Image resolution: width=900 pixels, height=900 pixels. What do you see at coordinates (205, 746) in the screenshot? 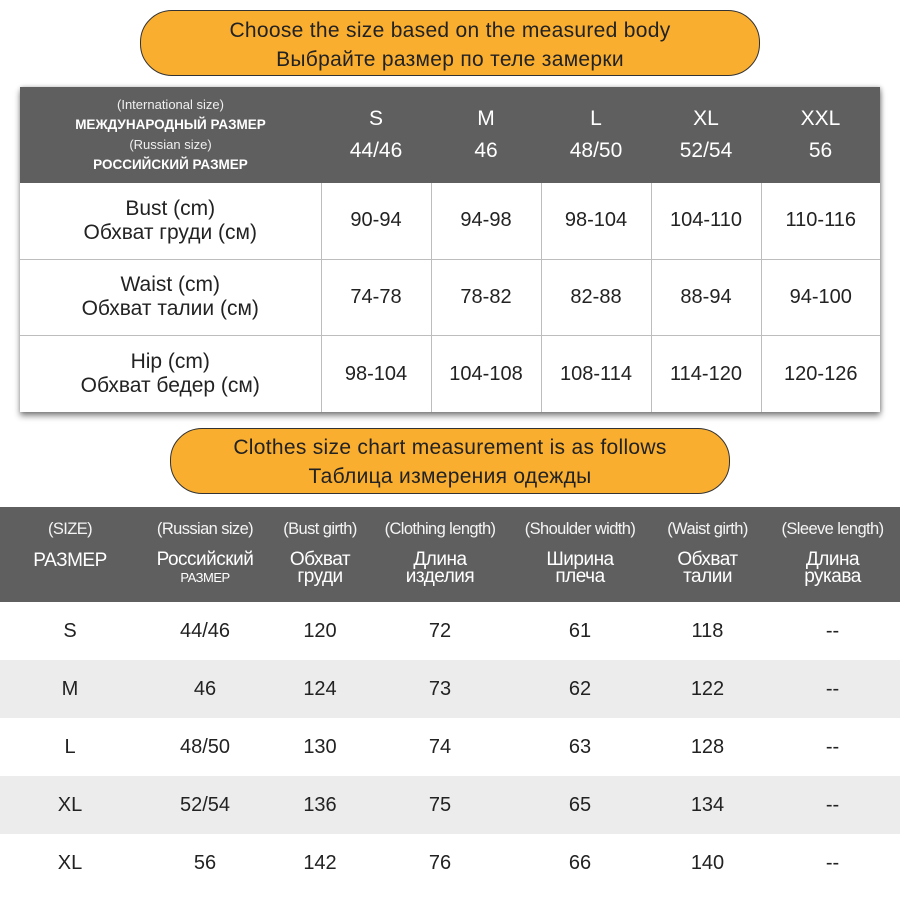
I see `cell-russian-size: 48/50` at bounding box center [205, 746].